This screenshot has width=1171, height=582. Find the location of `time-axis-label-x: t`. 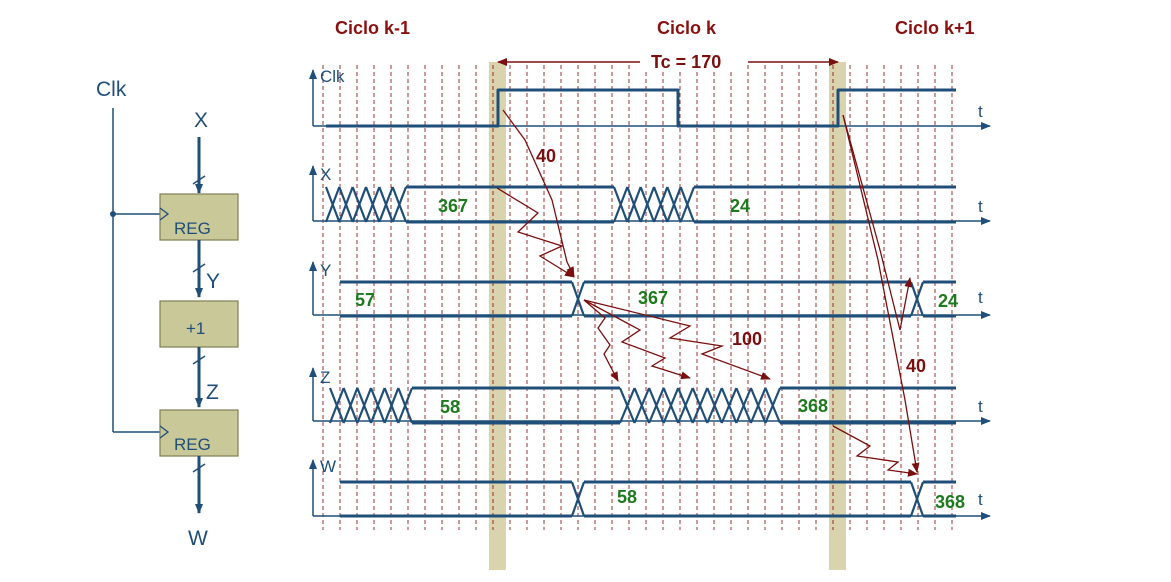

time-axis-label-x: t is located at coordinates (980, 206).